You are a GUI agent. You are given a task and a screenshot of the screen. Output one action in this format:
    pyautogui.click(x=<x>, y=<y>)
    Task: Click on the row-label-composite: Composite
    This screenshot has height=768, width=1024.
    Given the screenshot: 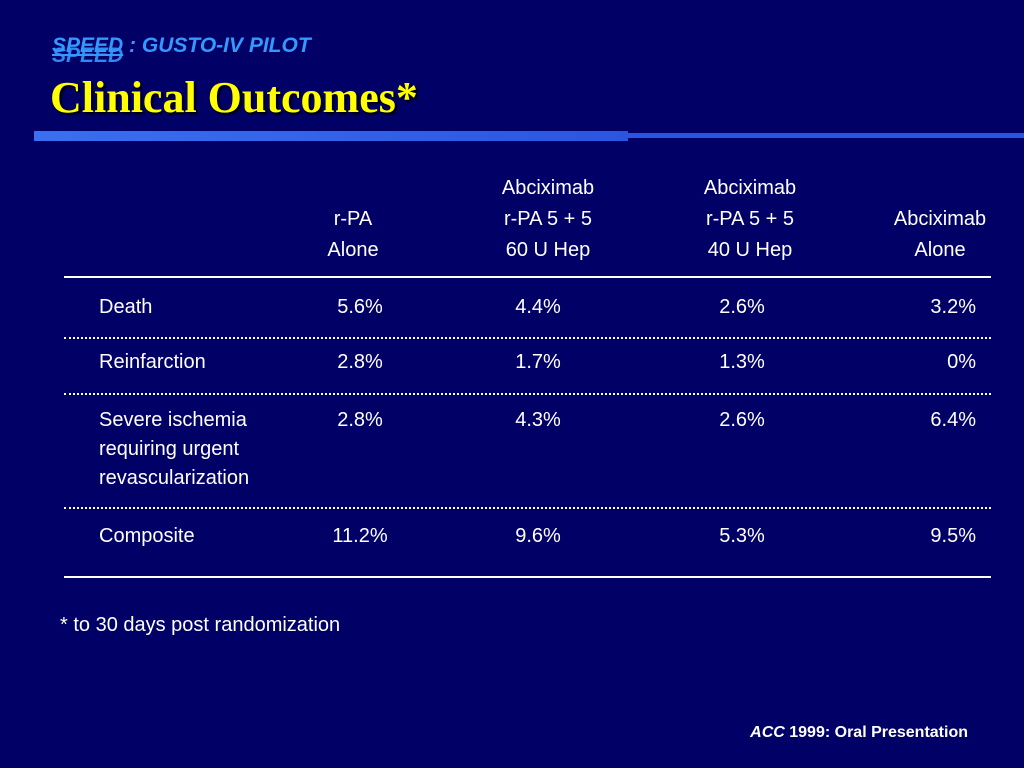 What is the action you would take?
    pyautogui.click(x=147, y=536)
    